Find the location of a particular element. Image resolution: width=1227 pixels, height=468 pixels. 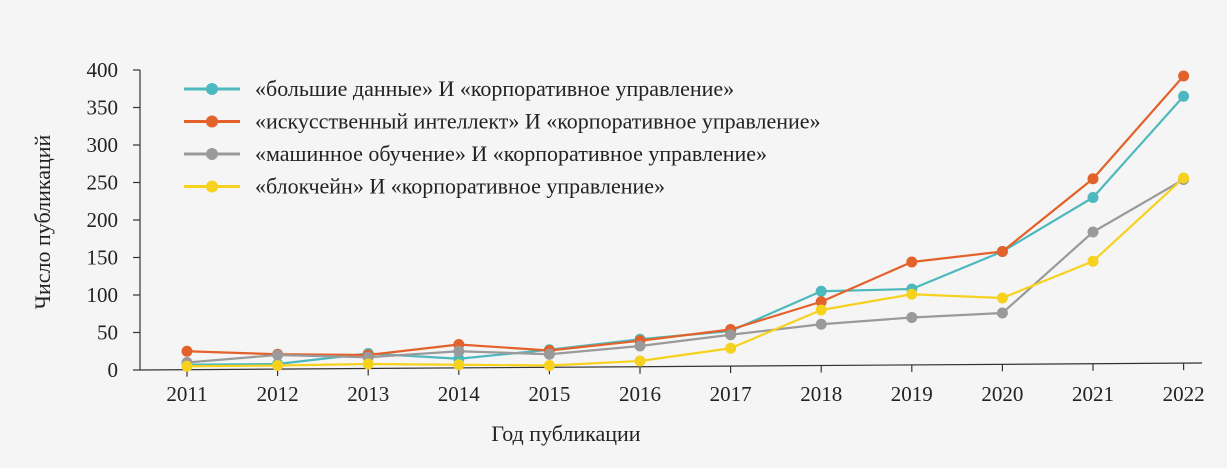

x-axis-line is located at coordinates (671, 366).